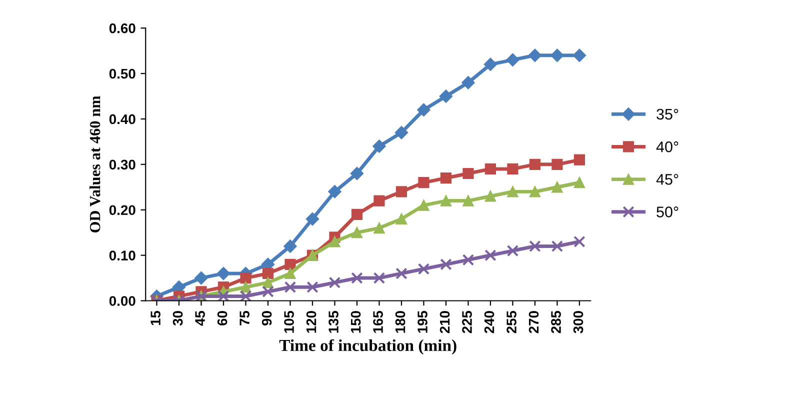 The width and height of the screenshot is (809, 401). What do you see at coordinates (122, 165) in the screenshot?
I see `y-tick-label: 0.30` at bounding box center [122, 165].